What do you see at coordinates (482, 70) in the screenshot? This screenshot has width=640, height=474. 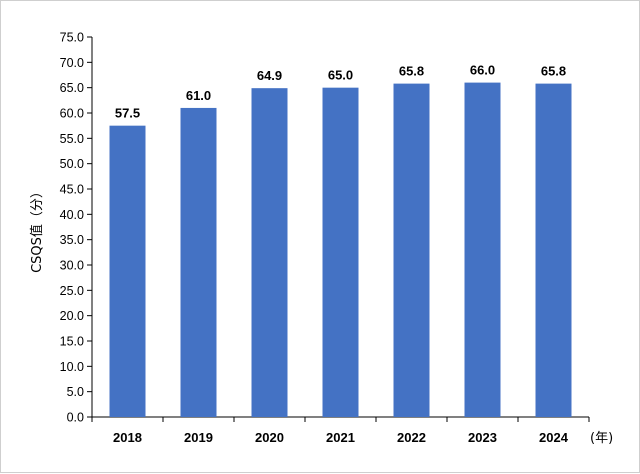 I see `data-label: 66.0` at bounding box center [482, 70].